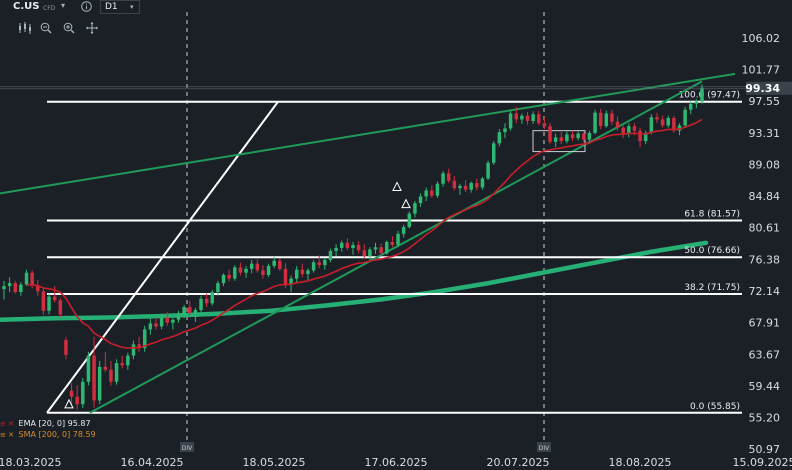  What do you see at coordinates (765, 323) in the screenshot?
I see `y-tick-label: 67.91` at bounding box center [765, 323].